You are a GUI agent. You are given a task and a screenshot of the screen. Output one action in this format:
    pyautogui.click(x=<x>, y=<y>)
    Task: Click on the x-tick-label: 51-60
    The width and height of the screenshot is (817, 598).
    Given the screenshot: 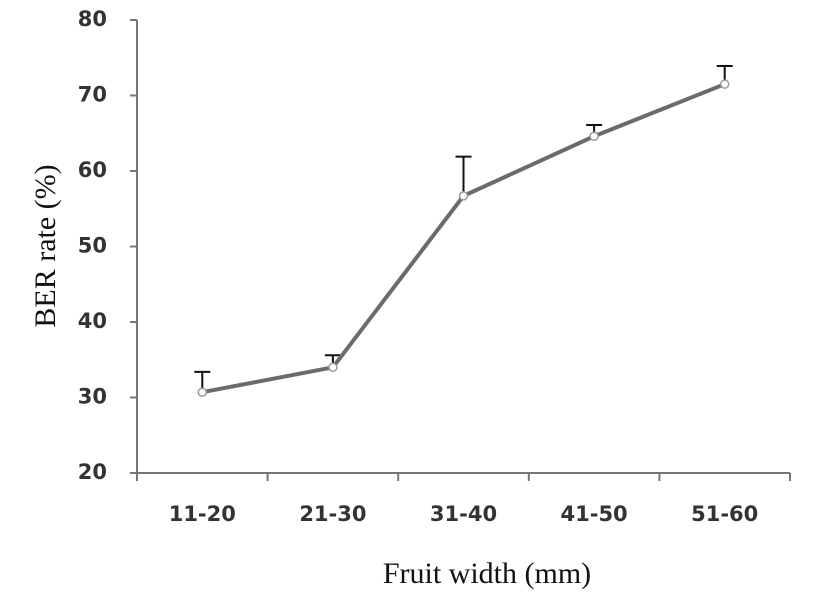 What is the action you would take?
    pyautogui.click(x=724, y=514)
    